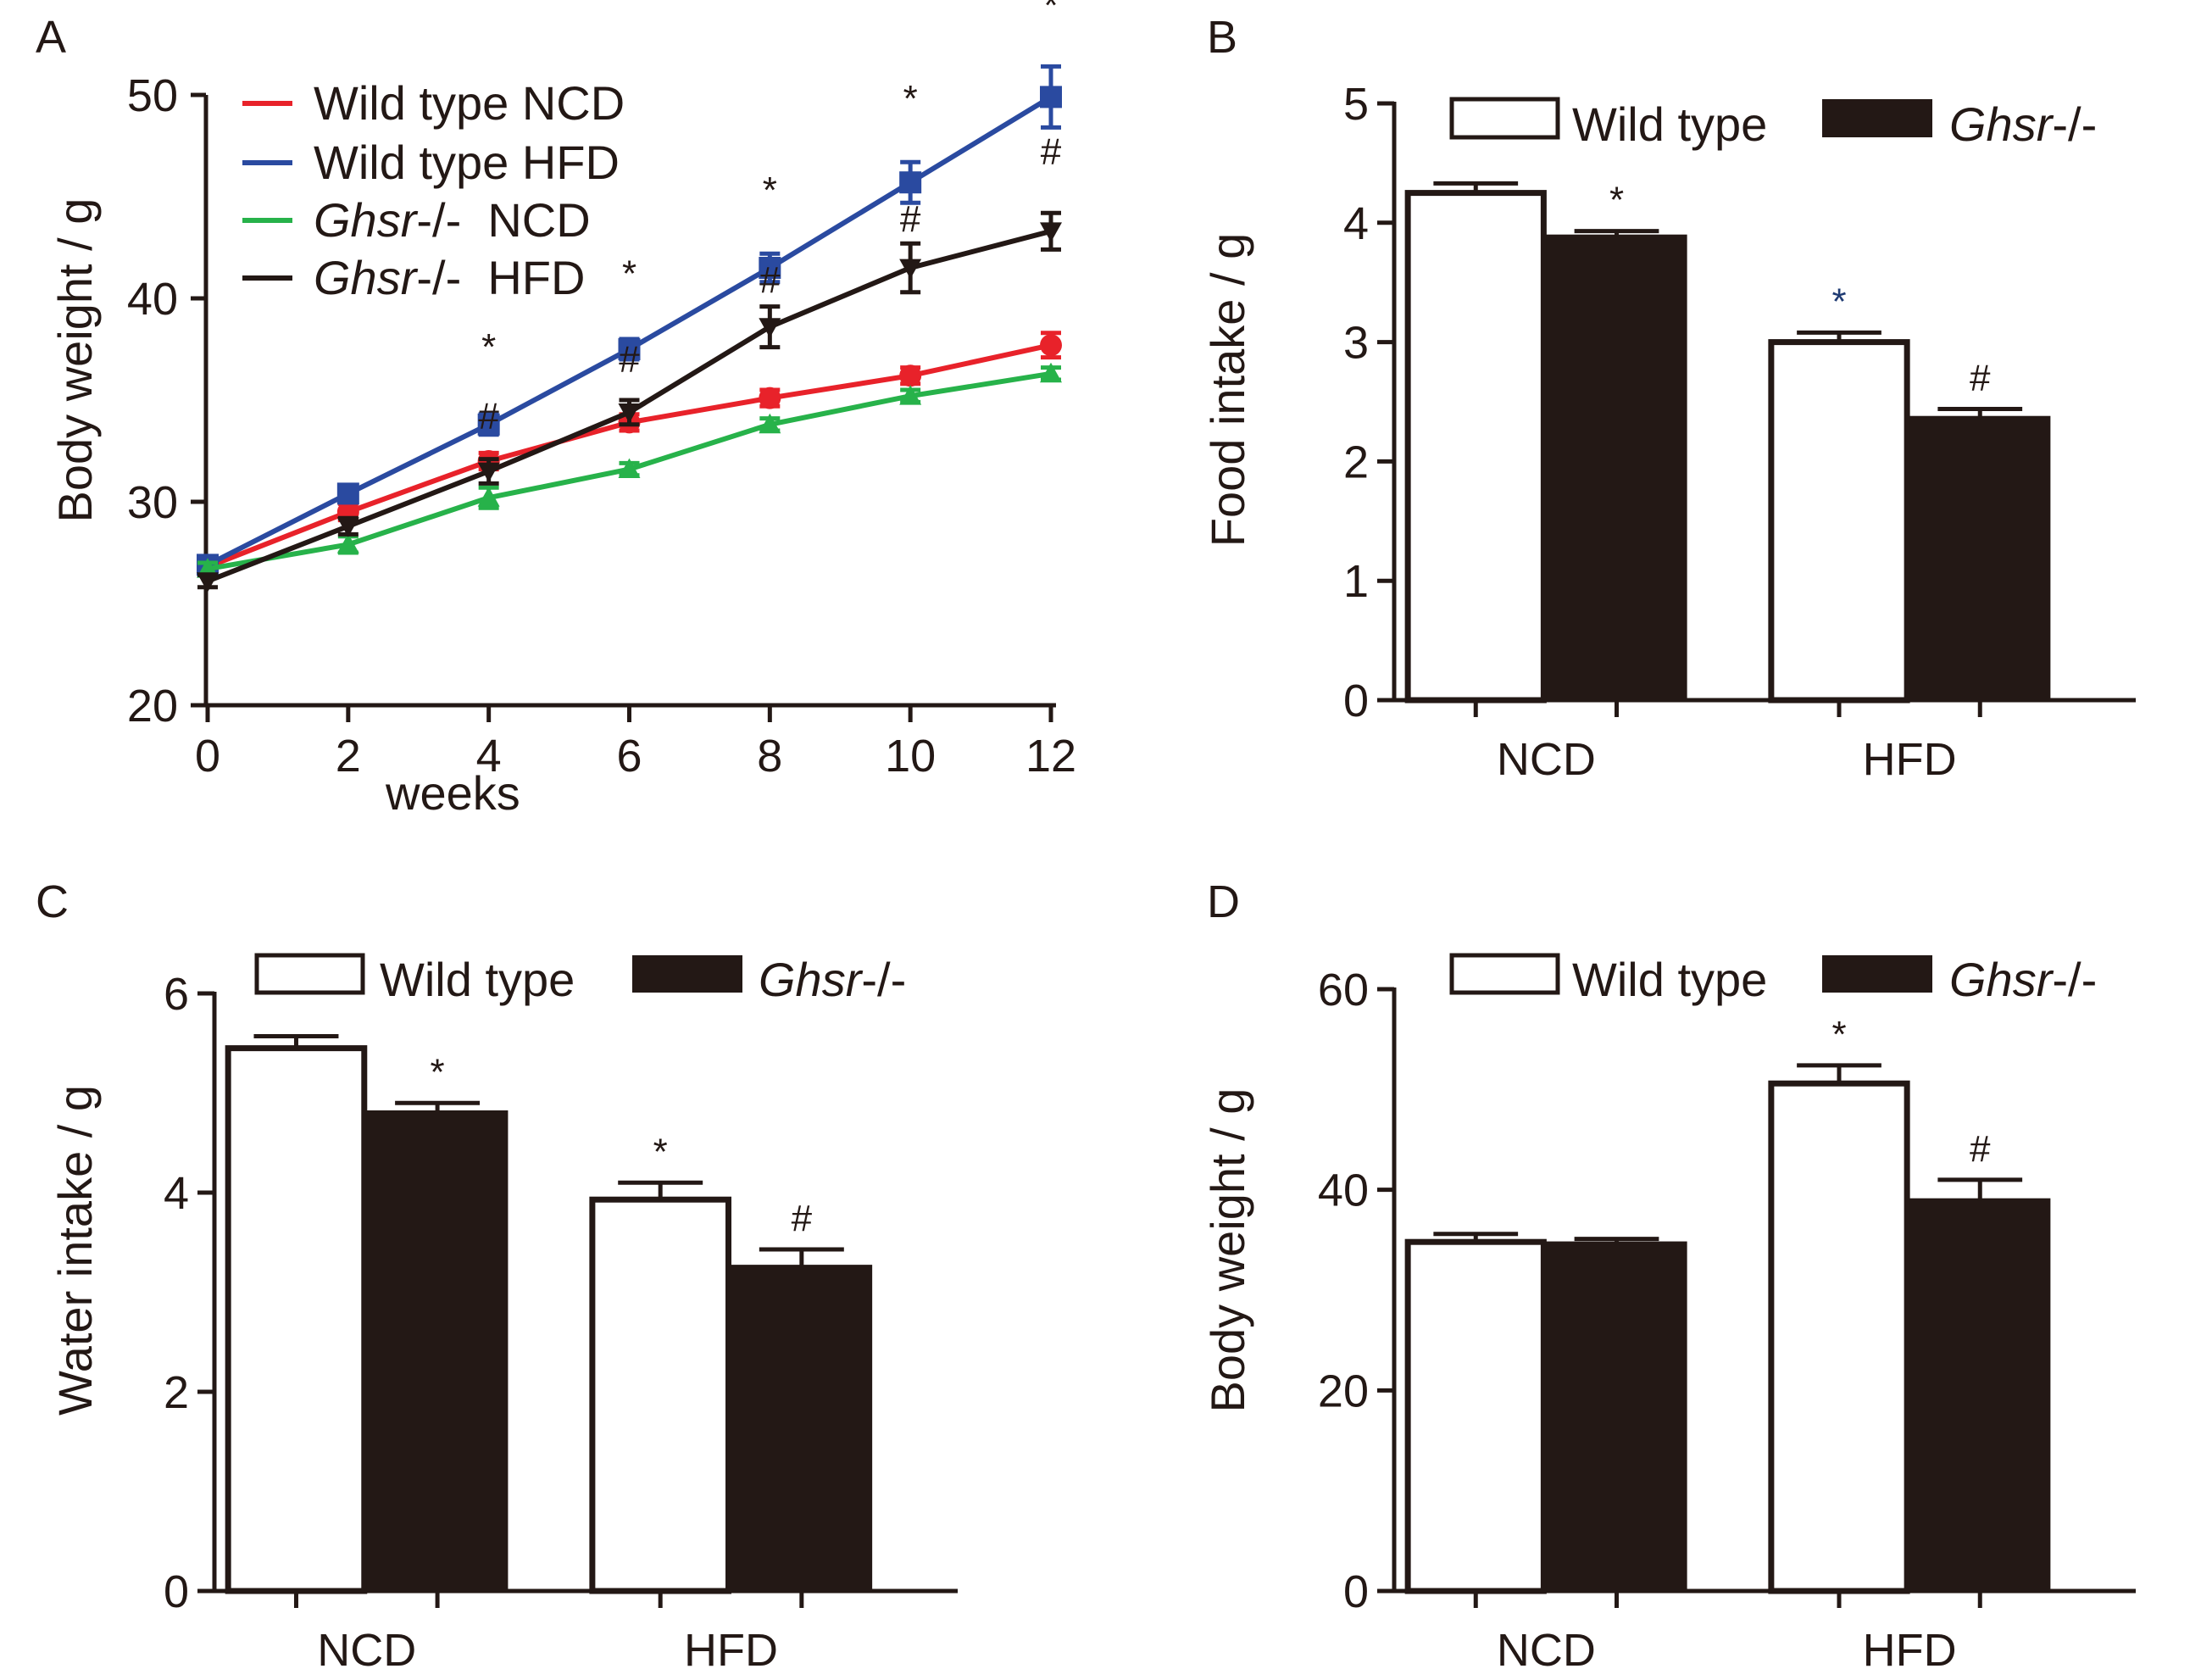  I want to click on y-tick-label: 3, so click(1356, 343).